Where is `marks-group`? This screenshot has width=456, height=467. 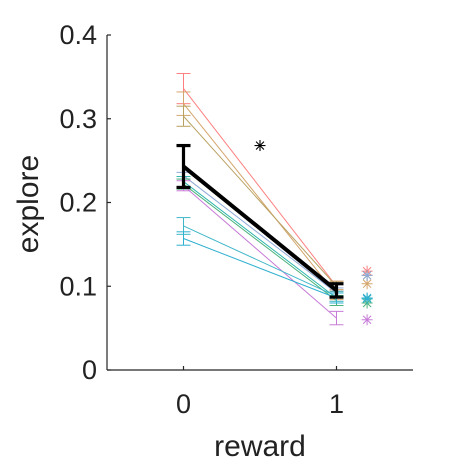 marks-group is located at coordinates (313, 233).